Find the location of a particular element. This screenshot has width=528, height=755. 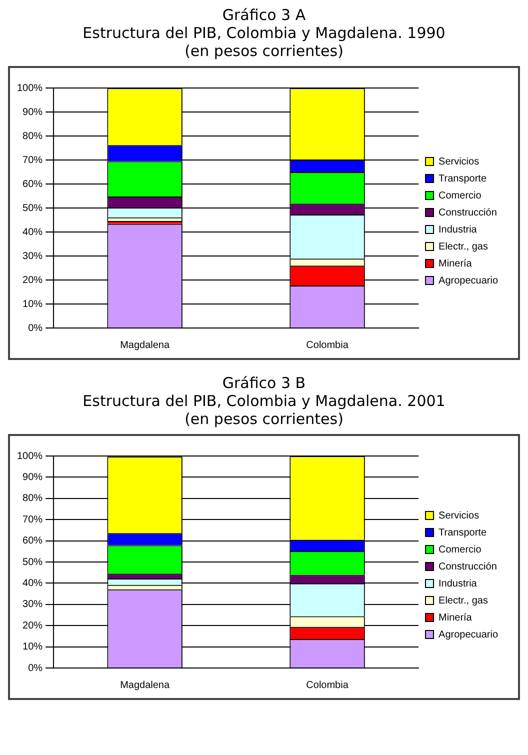

chart-subtitle: Estructura del PIB, Colombia y Magdalena. 2001 (en pesos corrientes) is located at coordinates (264, 410).